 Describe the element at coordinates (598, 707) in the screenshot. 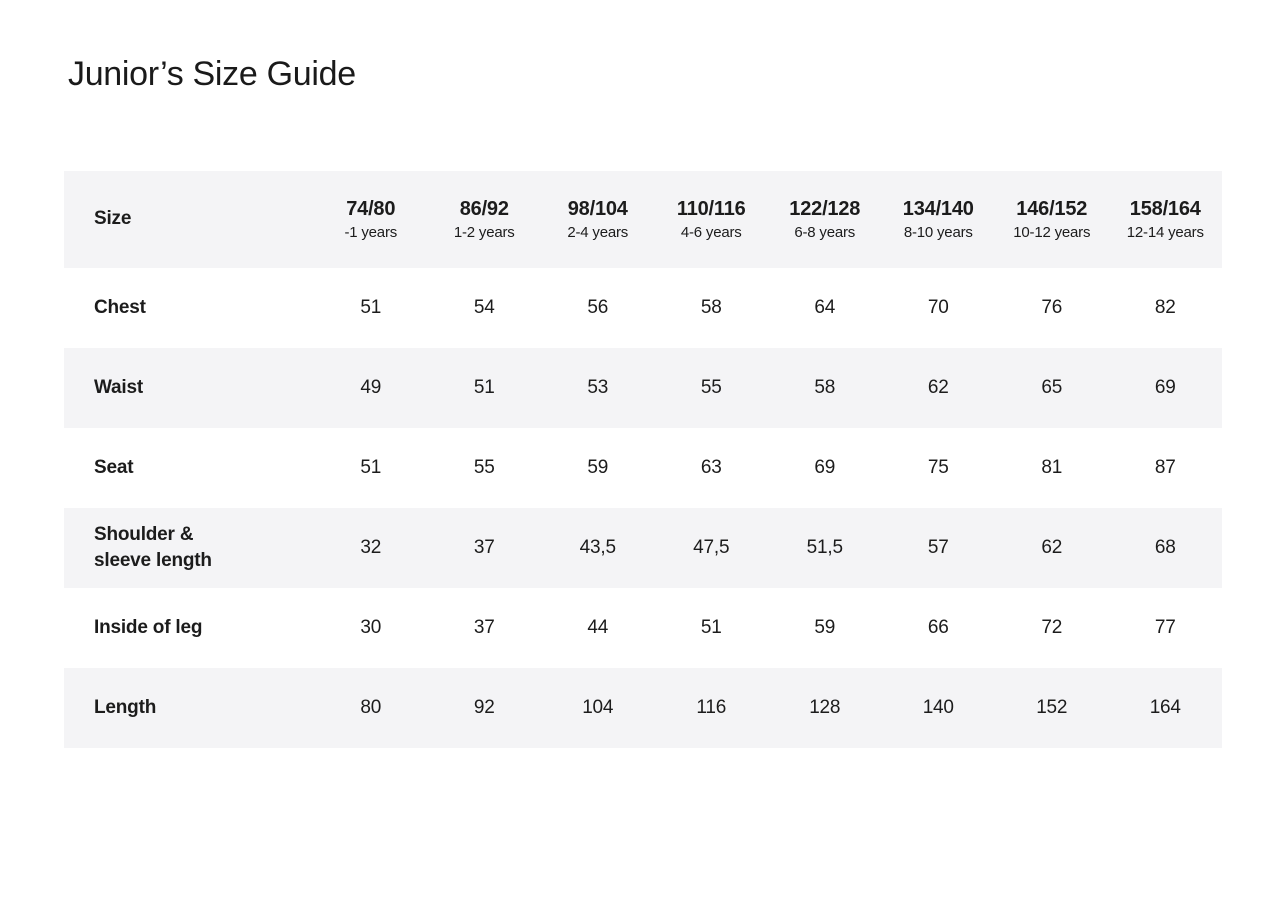

I see `measurement-value: 104` at that location.